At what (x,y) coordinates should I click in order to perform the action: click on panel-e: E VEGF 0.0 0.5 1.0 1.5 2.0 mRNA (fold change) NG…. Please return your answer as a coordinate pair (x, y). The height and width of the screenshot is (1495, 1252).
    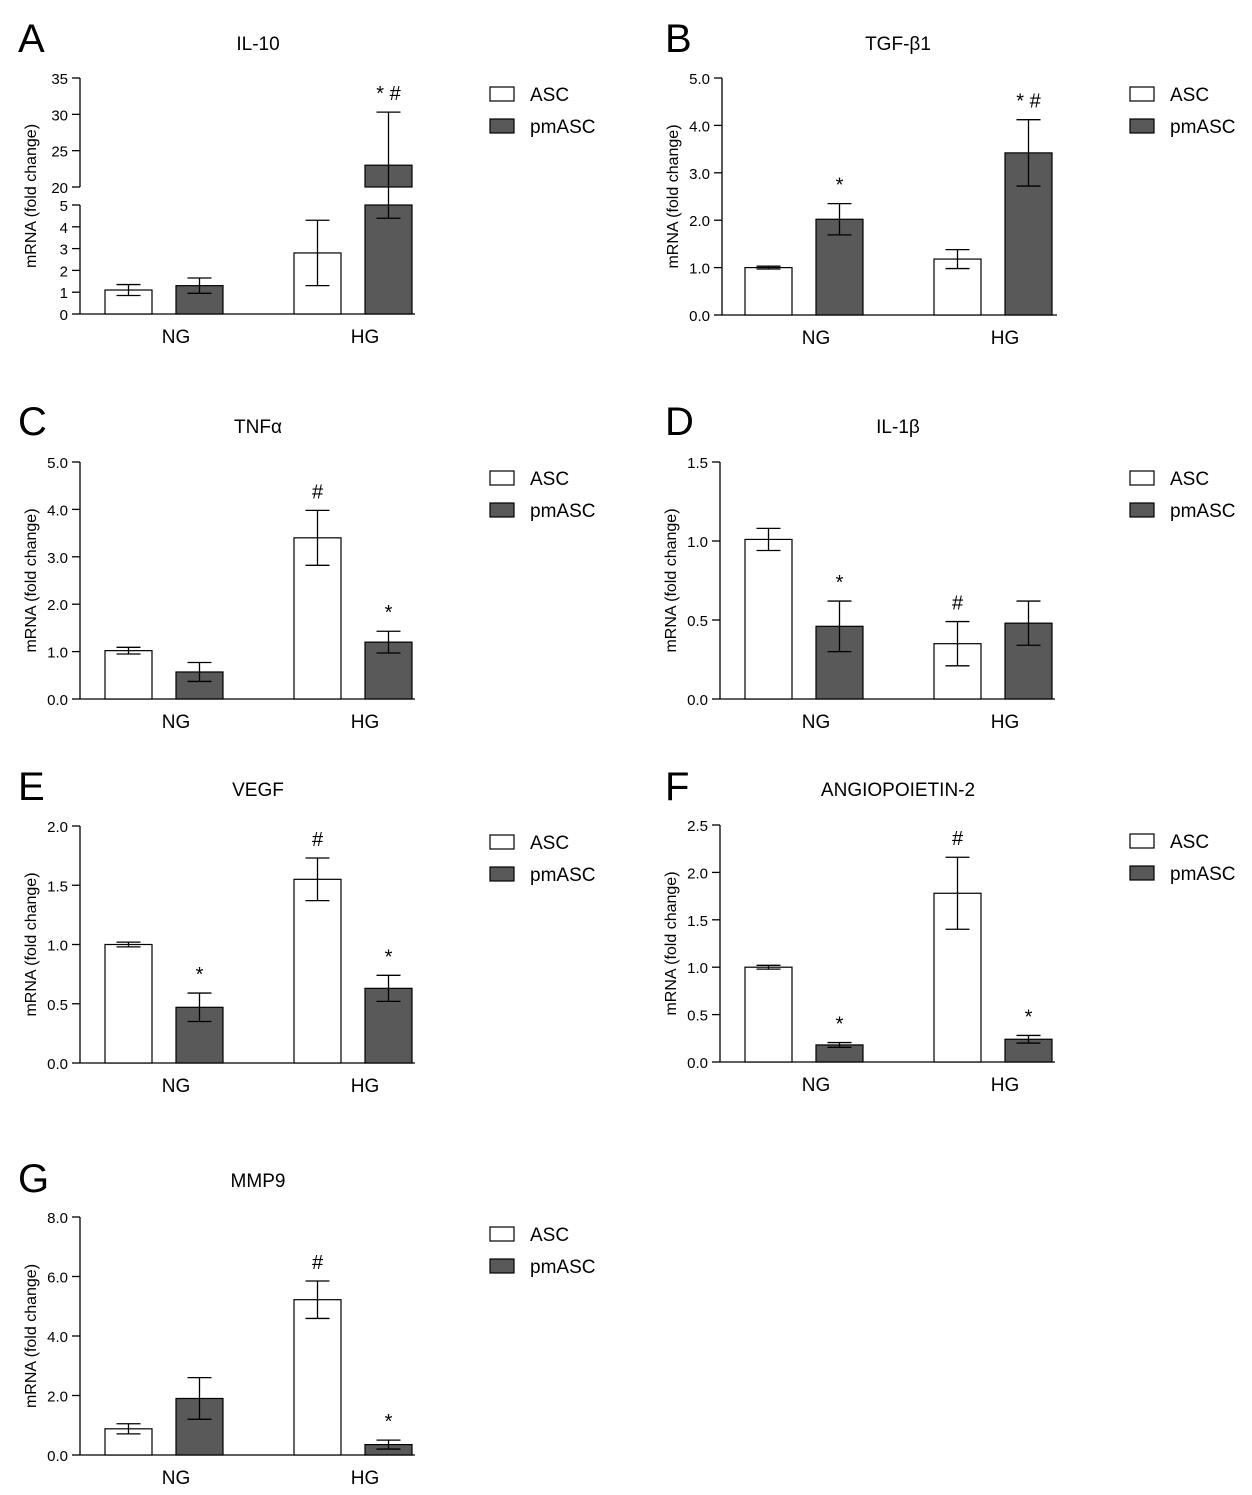
    Looking at the image, I should click on (306, 931).